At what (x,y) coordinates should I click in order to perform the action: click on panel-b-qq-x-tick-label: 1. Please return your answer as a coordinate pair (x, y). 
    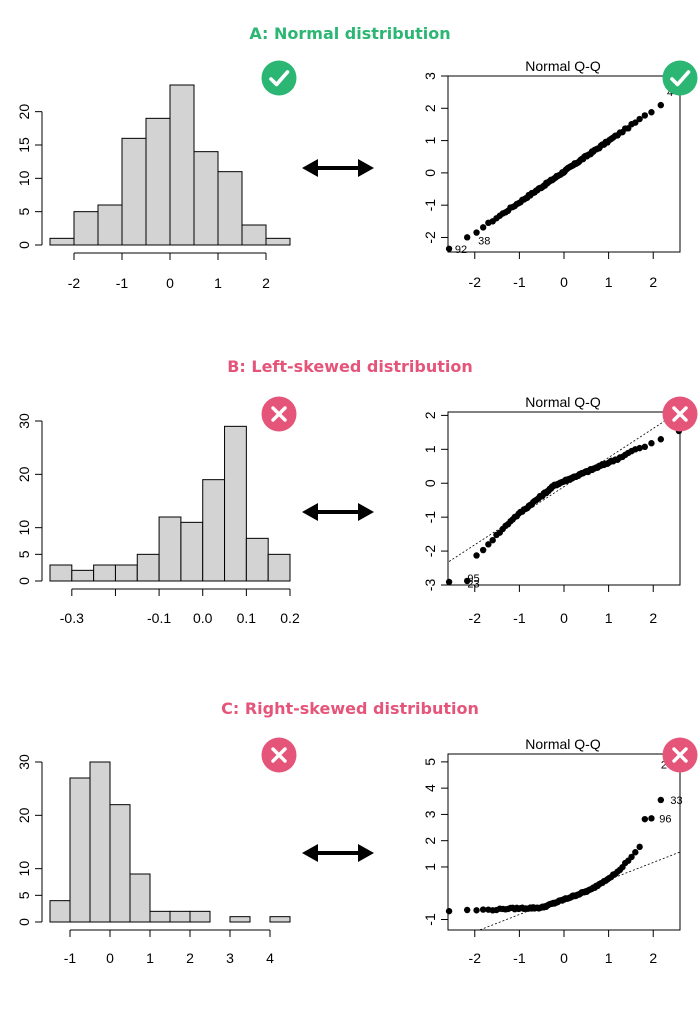
    Looking at the image, I should click on (609, 618).